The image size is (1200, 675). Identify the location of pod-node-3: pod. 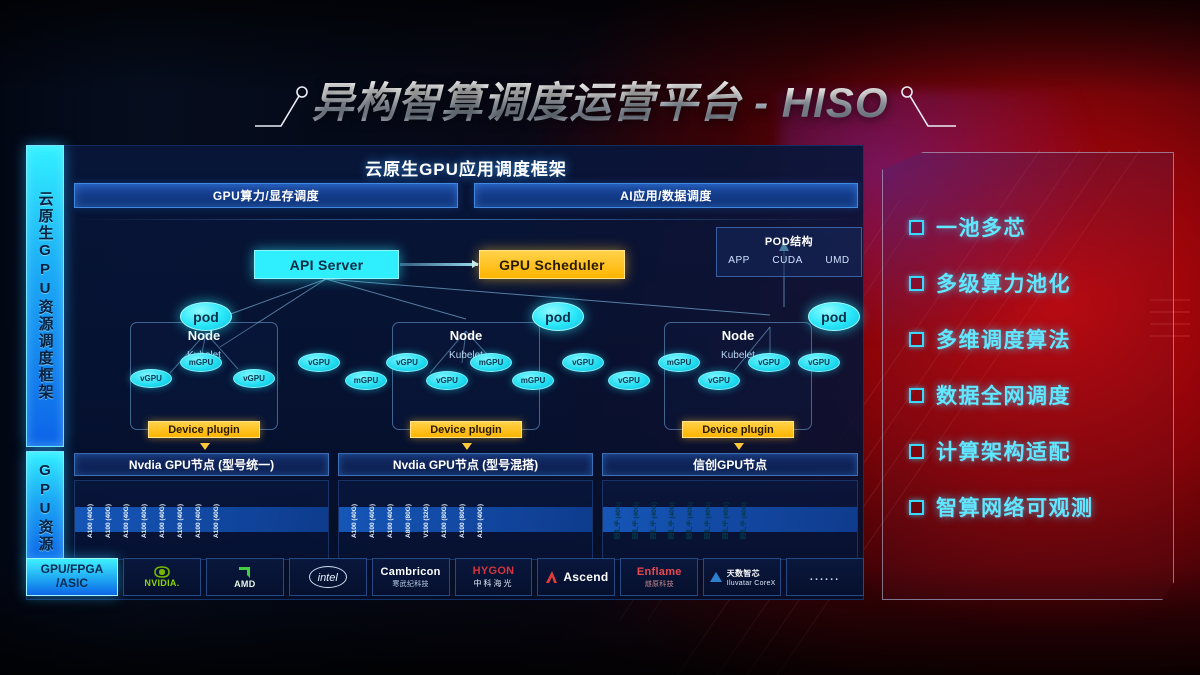
(834, 316).